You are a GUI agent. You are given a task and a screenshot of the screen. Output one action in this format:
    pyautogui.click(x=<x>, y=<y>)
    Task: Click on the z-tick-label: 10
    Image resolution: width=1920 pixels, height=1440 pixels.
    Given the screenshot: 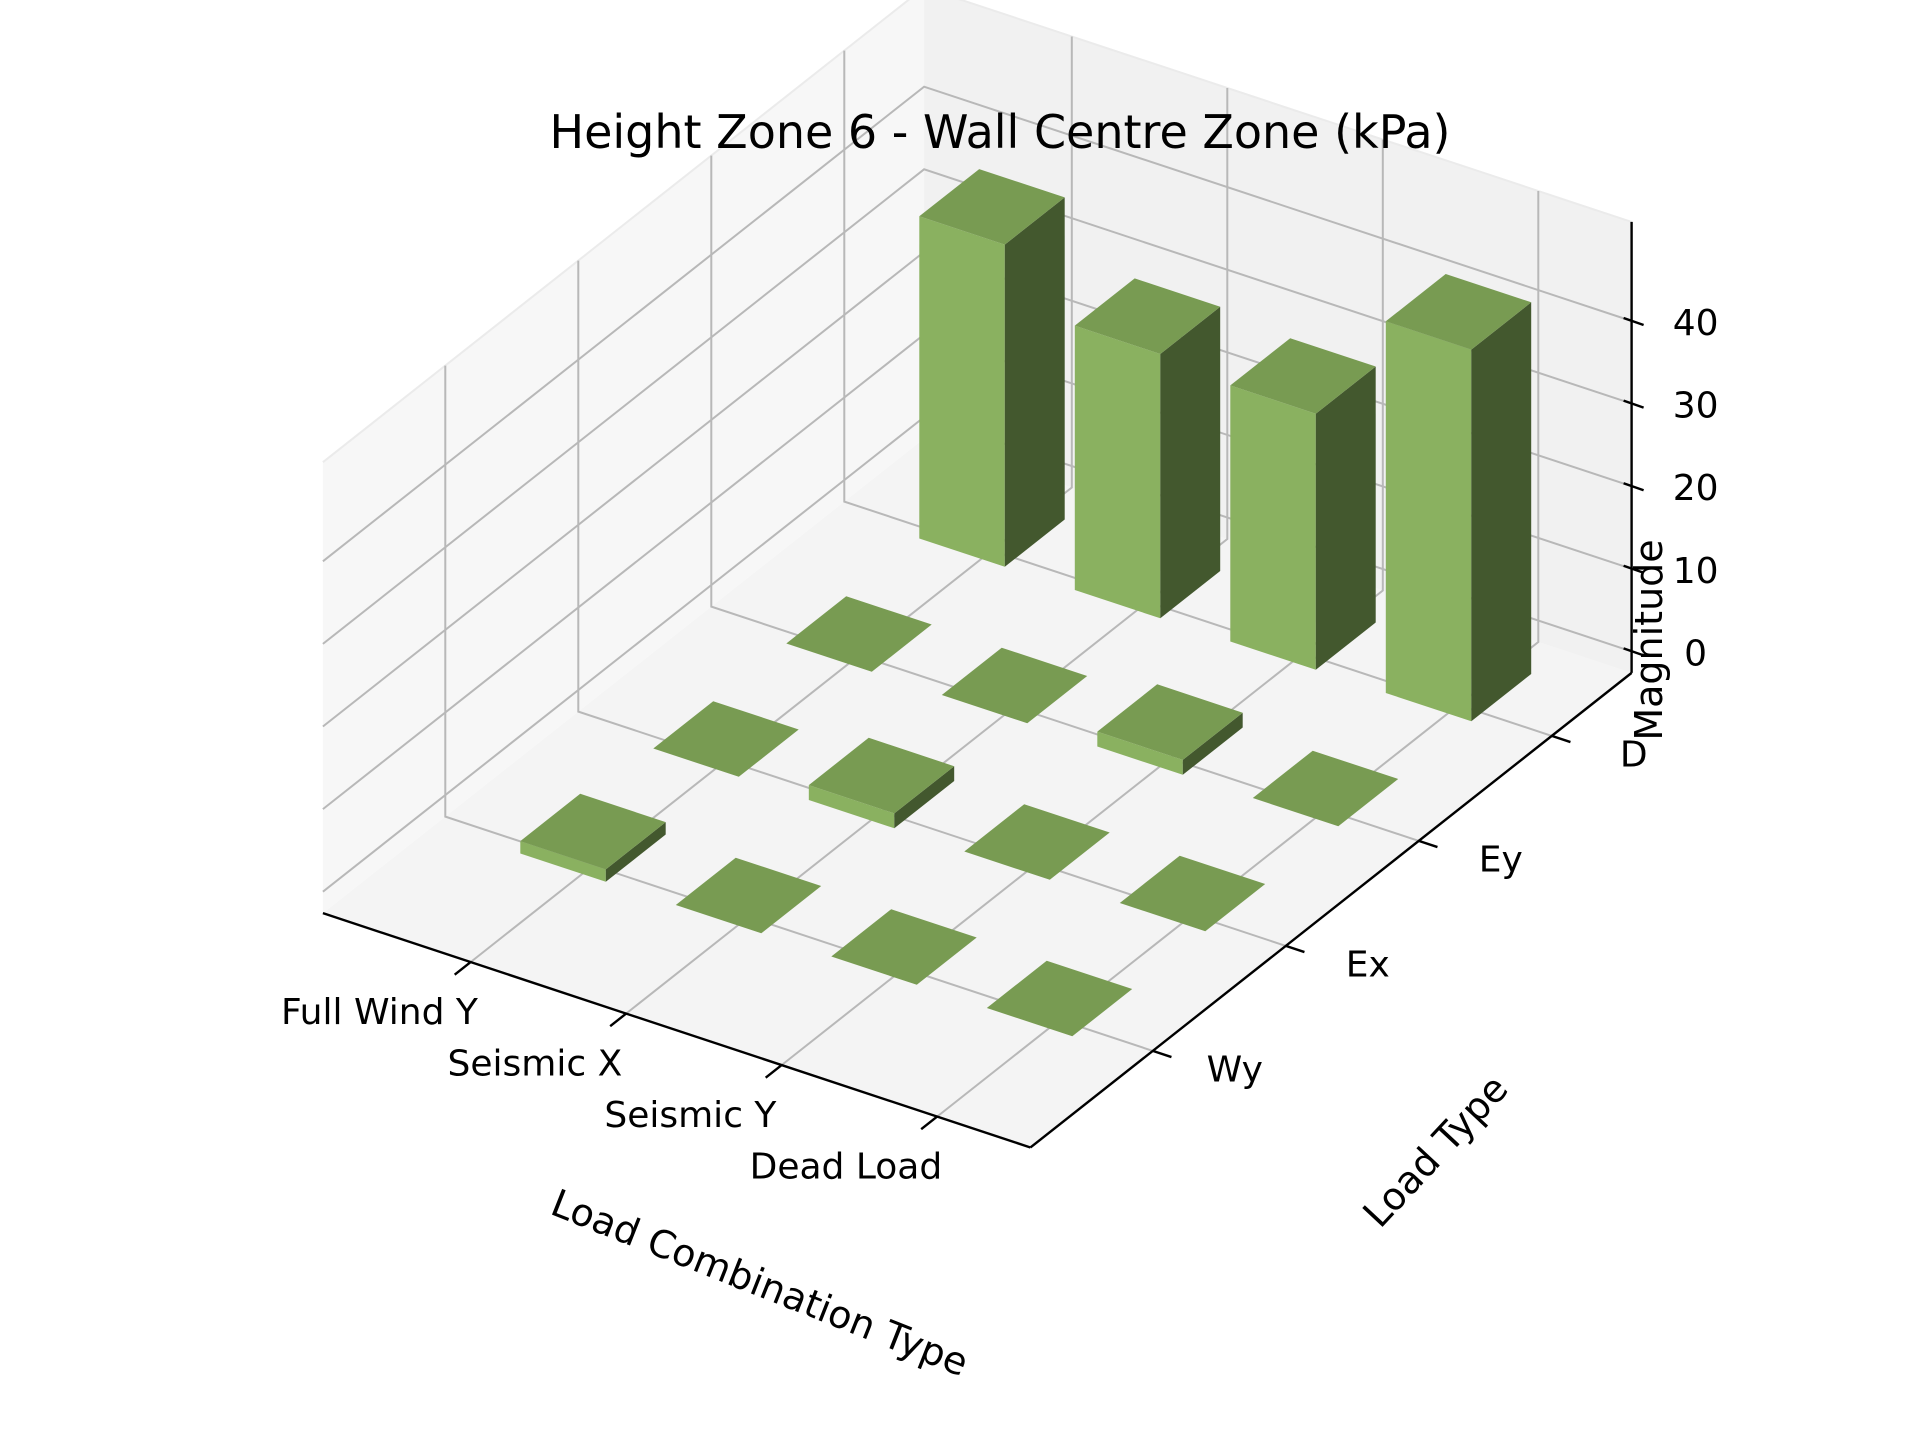 What is the action you would take?
    pyautogui.click(x=1696, y=571)
    